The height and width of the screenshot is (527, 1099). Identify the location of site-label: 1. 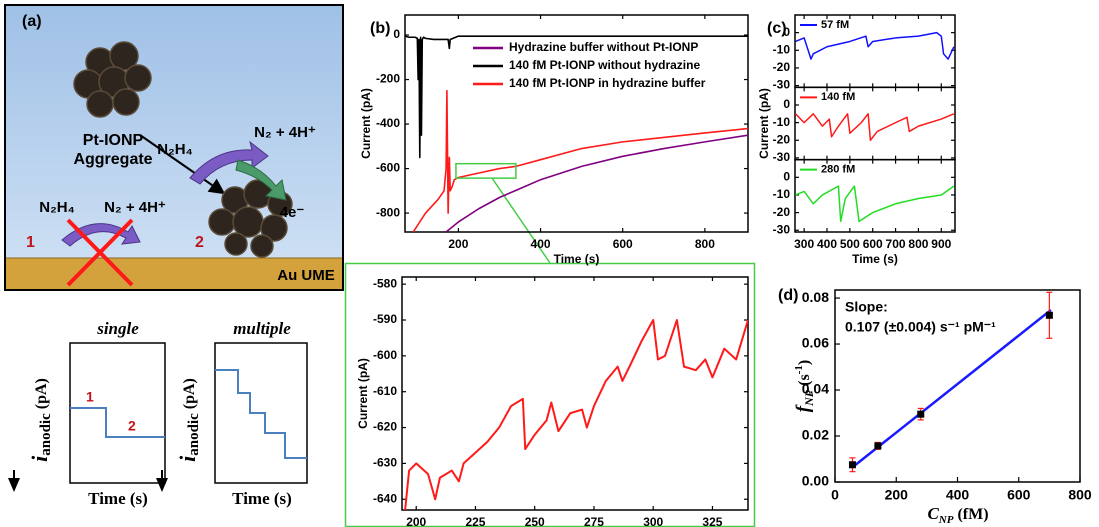
(30, 242).